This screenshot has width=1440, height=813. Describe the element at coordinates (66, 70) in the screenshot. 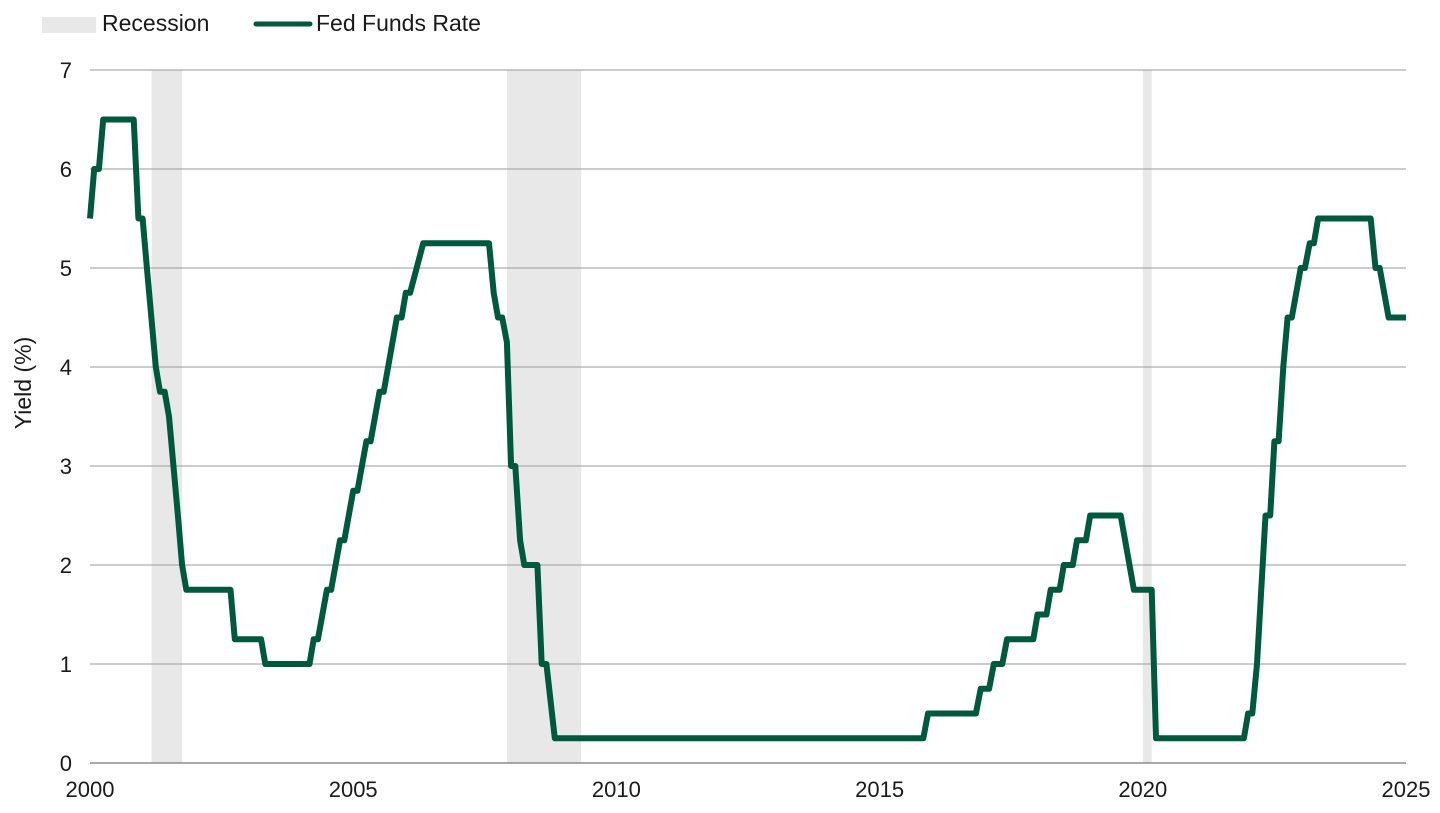

I see `y-tick-label-7: 7` at that location.